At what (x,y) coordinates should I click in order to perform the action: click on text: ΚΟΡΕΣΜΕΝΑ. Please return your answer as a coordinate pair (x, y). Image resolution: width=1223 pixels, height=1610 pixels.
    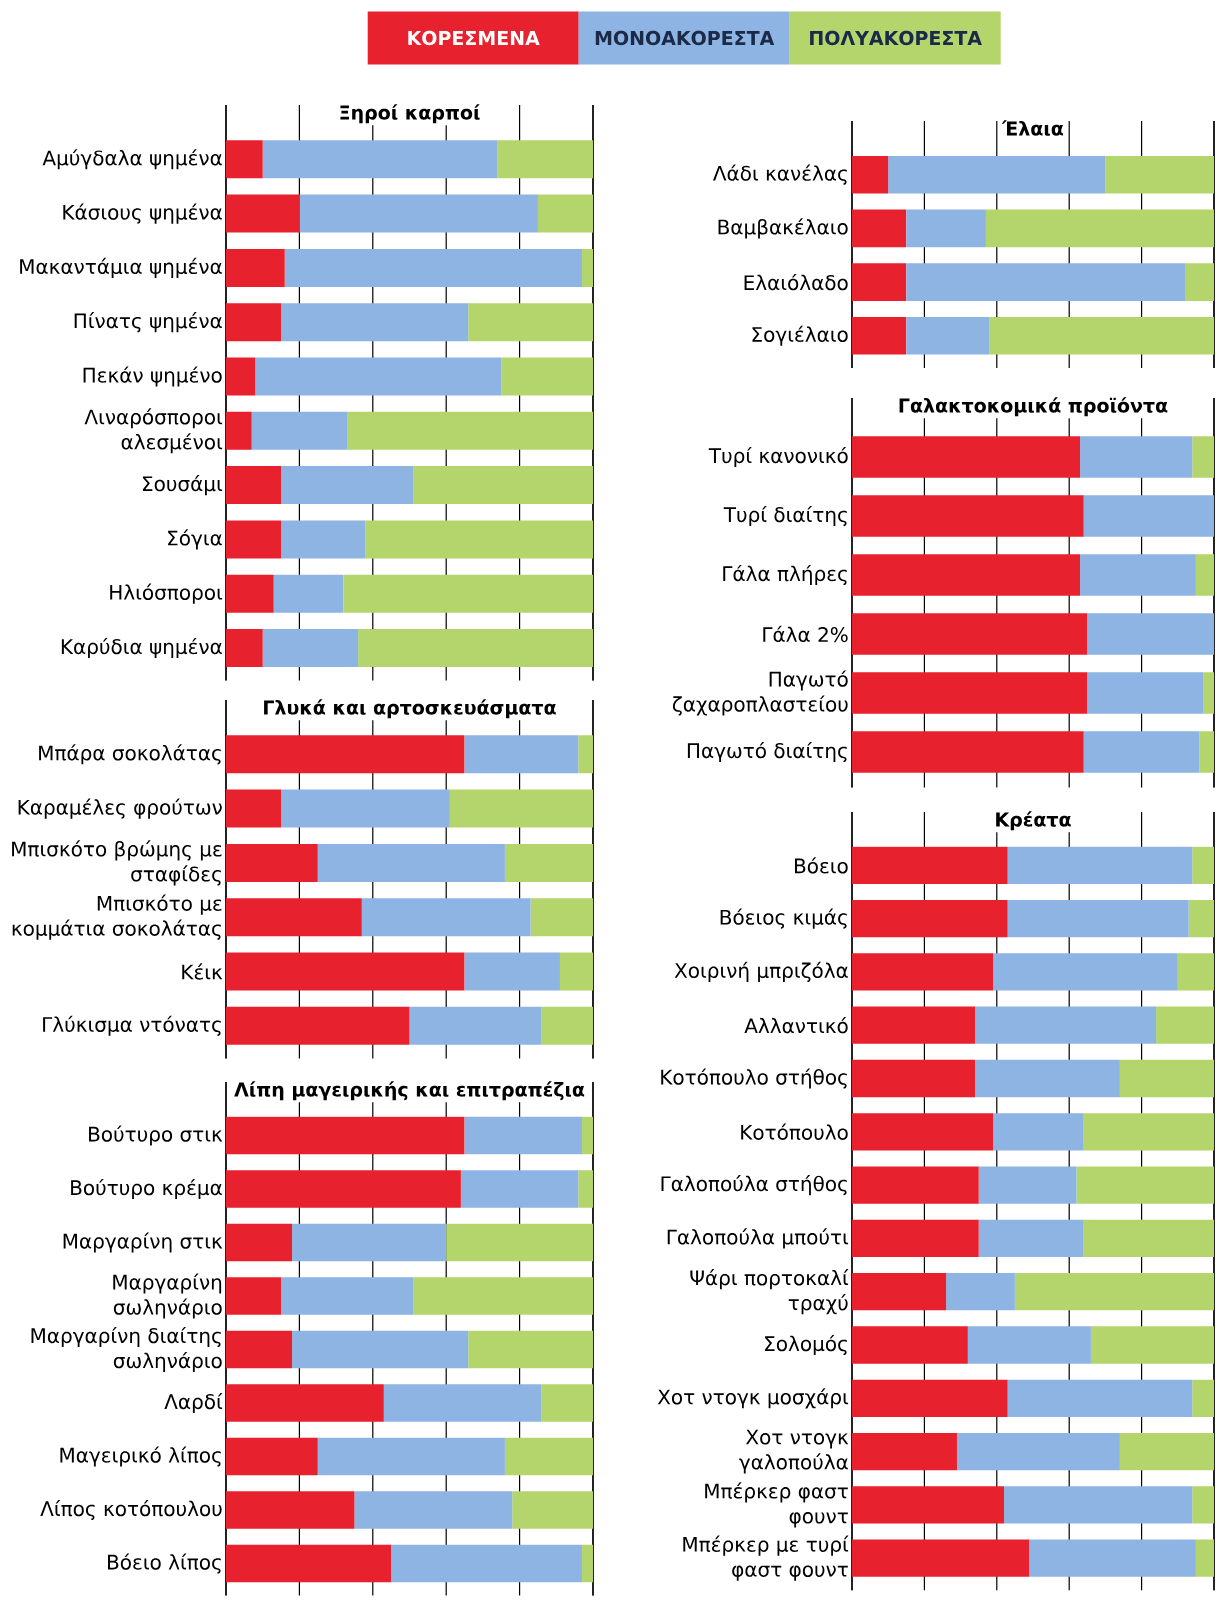
    Looking at the image, I should click on (474, 38).